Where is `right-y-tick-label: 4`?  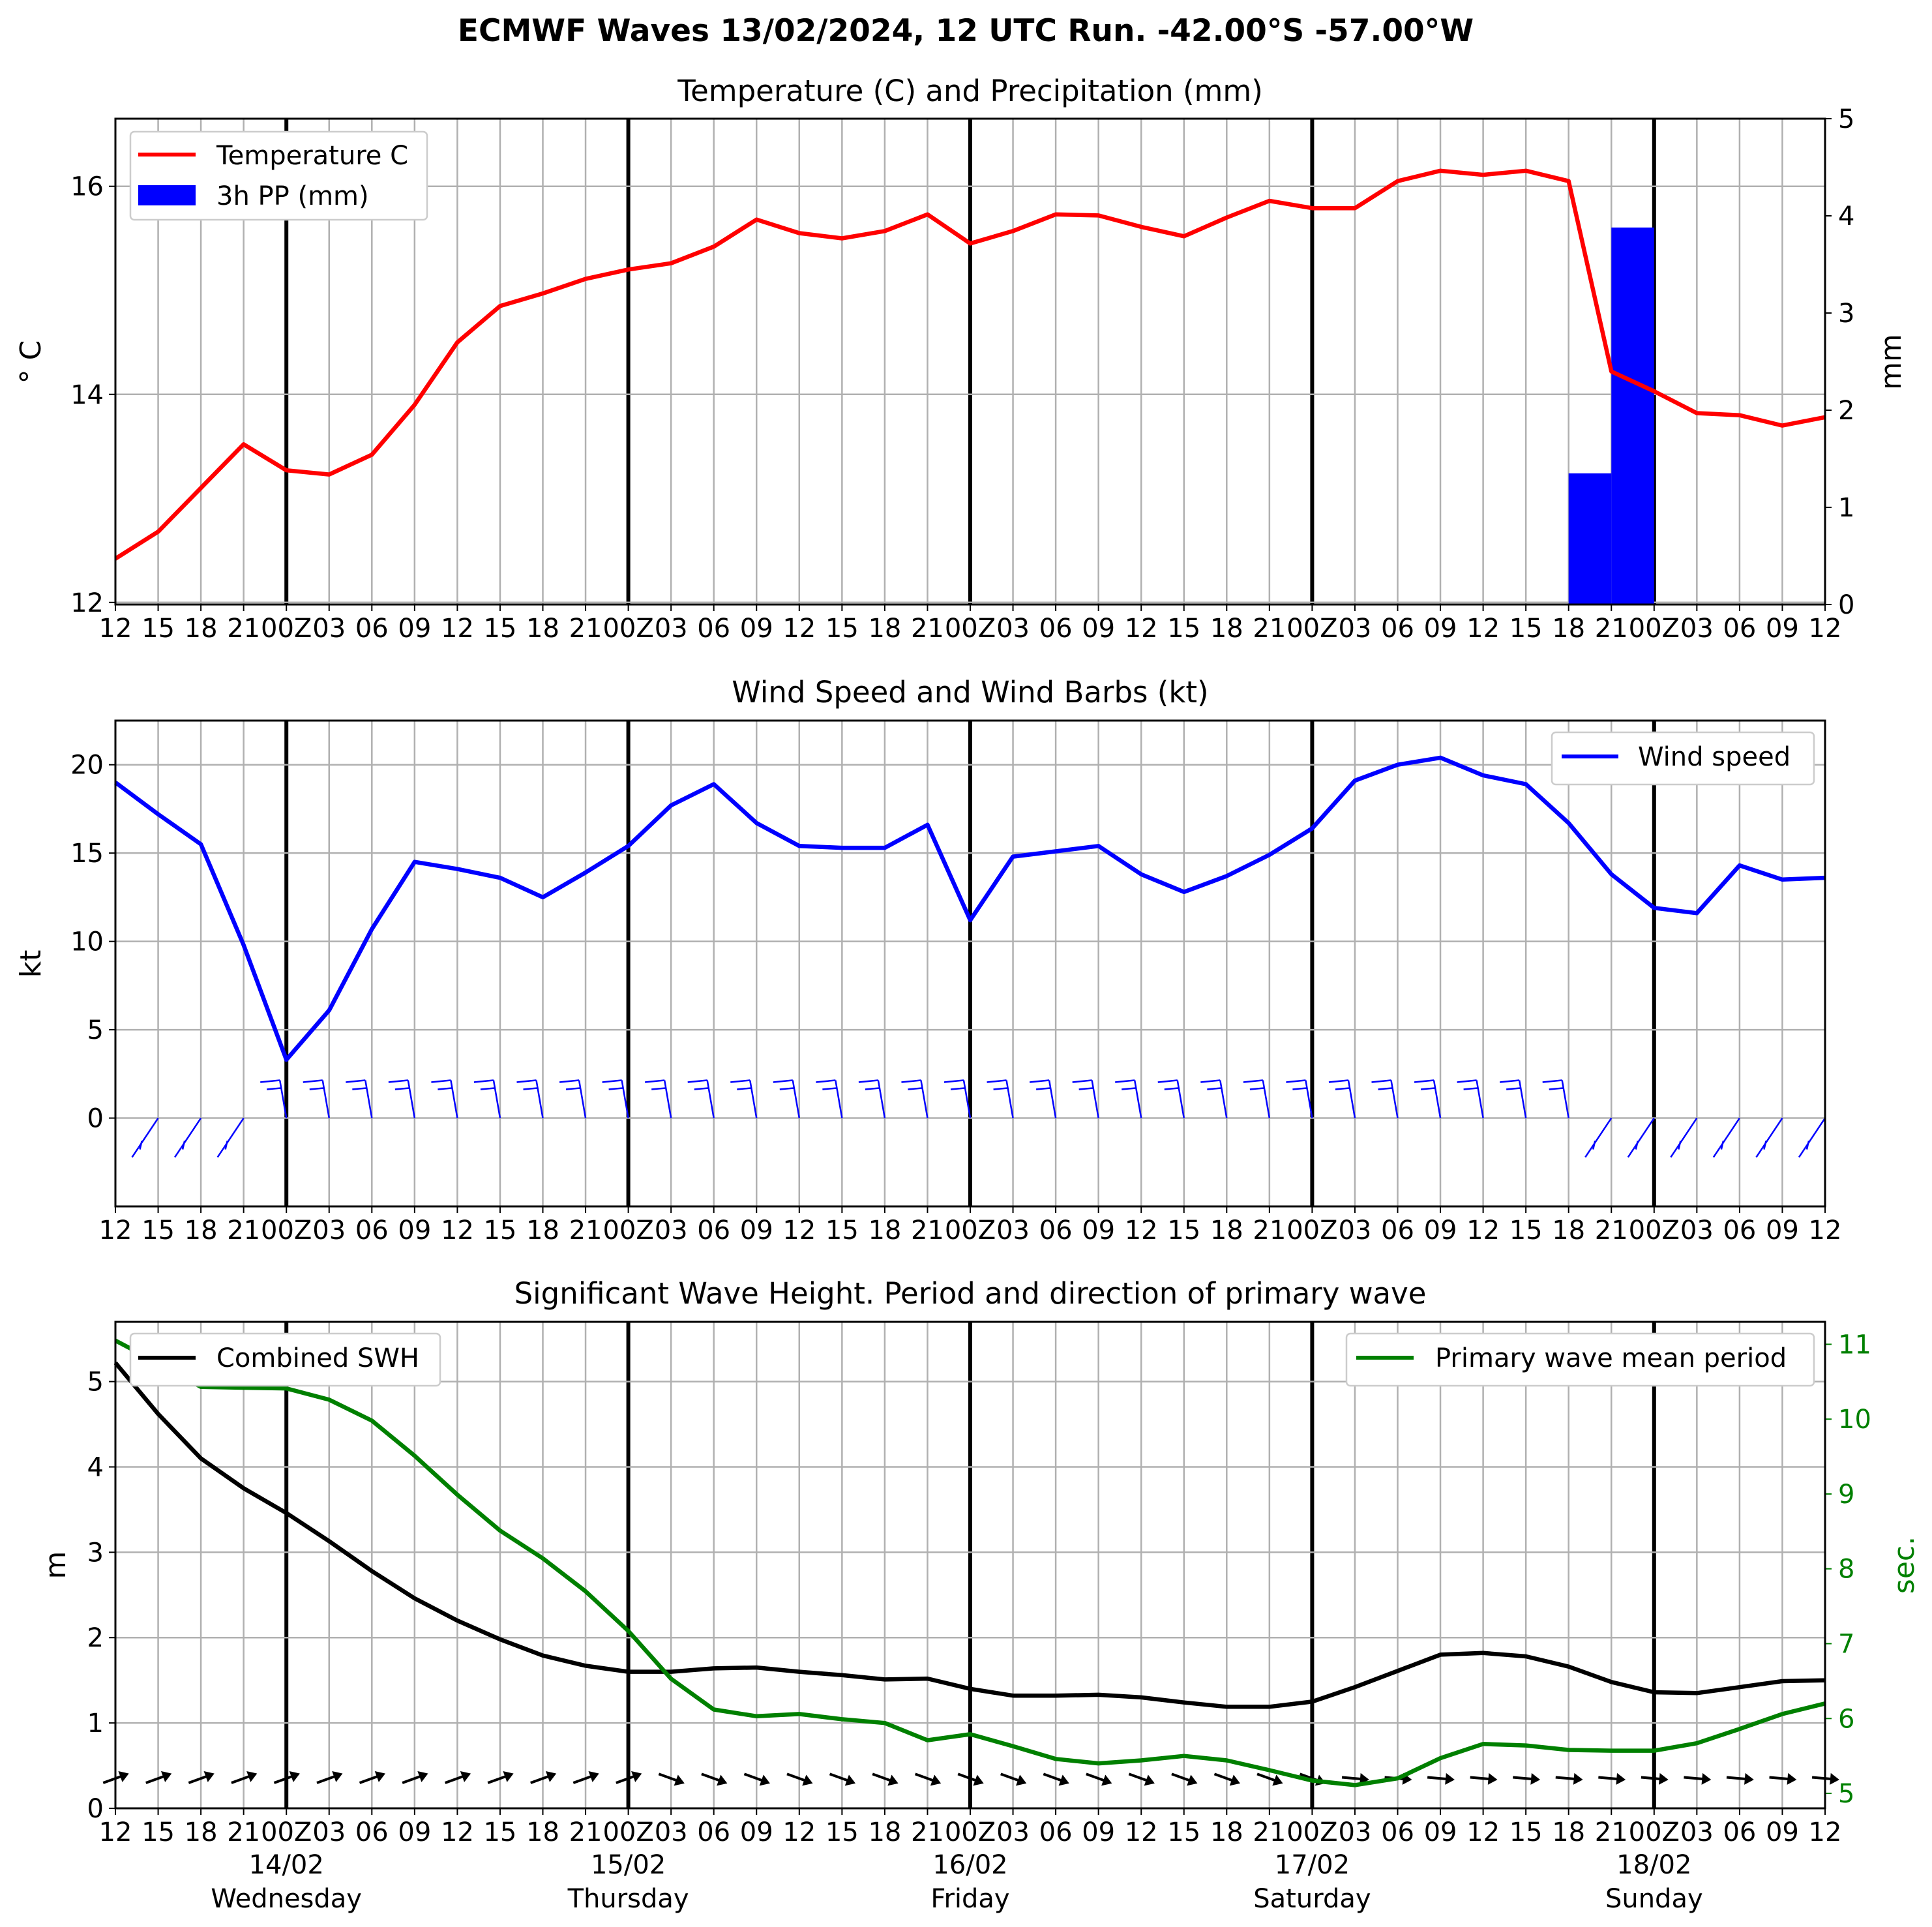
right-y-tick-label: 4 is located at coordinates (1846, 217).